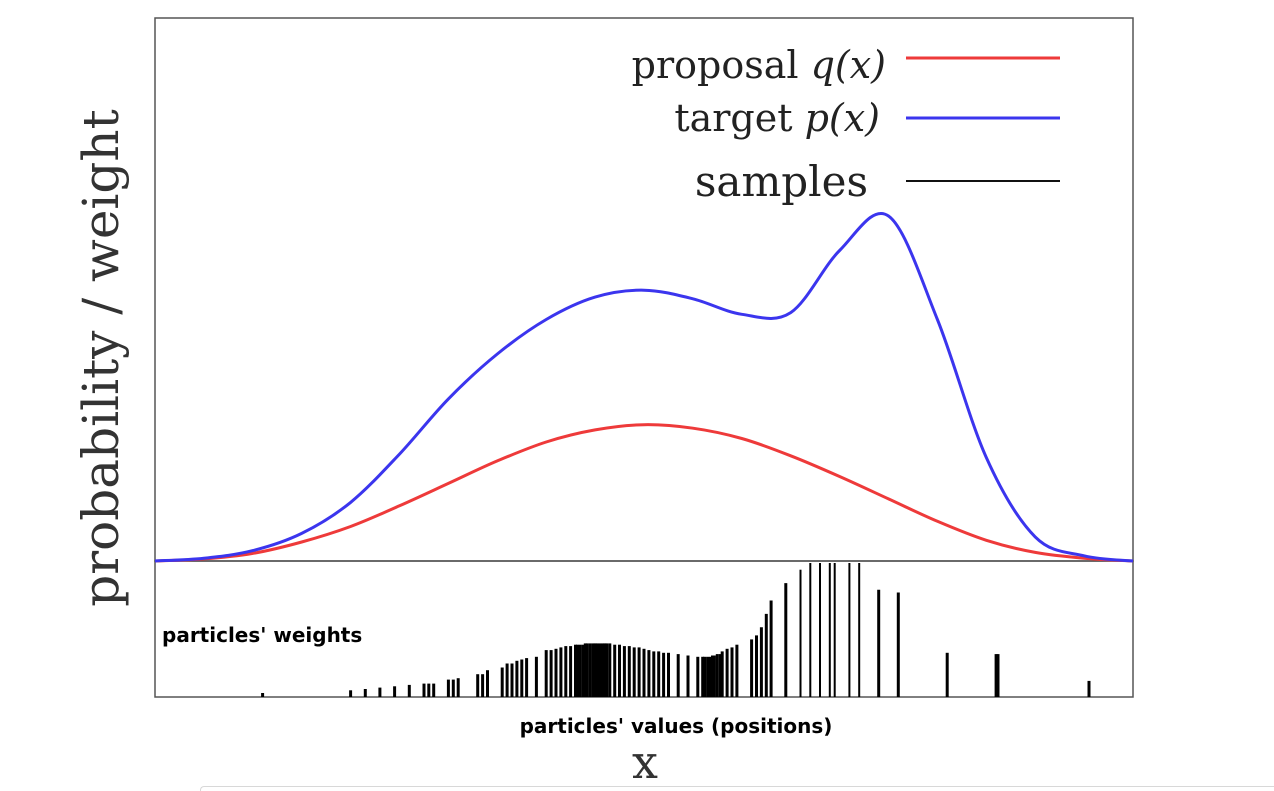  What do you see at coordinates (737, 788) in the screenshot?
I see `window-bottom-edge` at bounding box center [737, 788].